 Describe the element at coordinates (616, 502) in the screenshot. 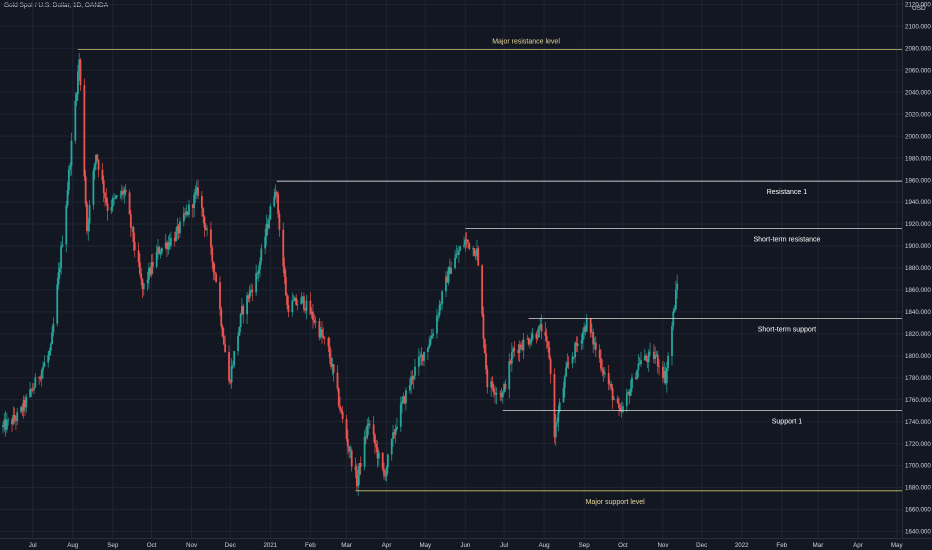

I see `level-label: Major support level` at that location.